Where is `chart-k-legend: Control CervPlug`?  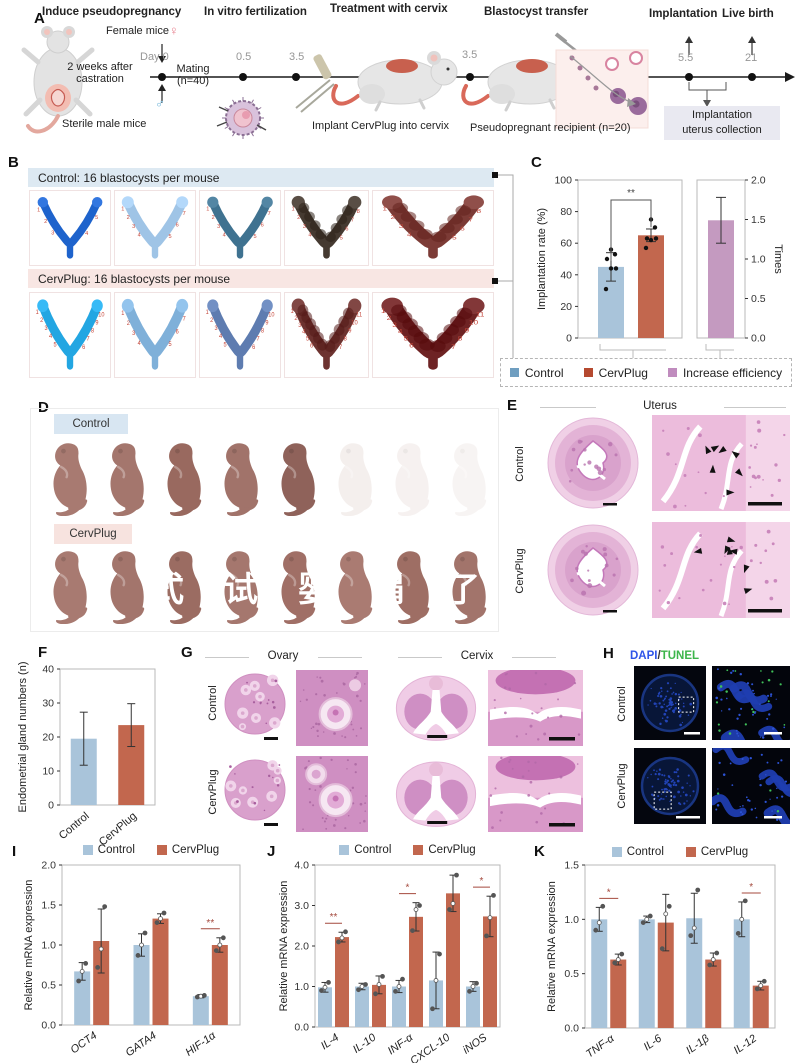 chart-k-legend: Control CervPlug is located at coordinates (680, 852).